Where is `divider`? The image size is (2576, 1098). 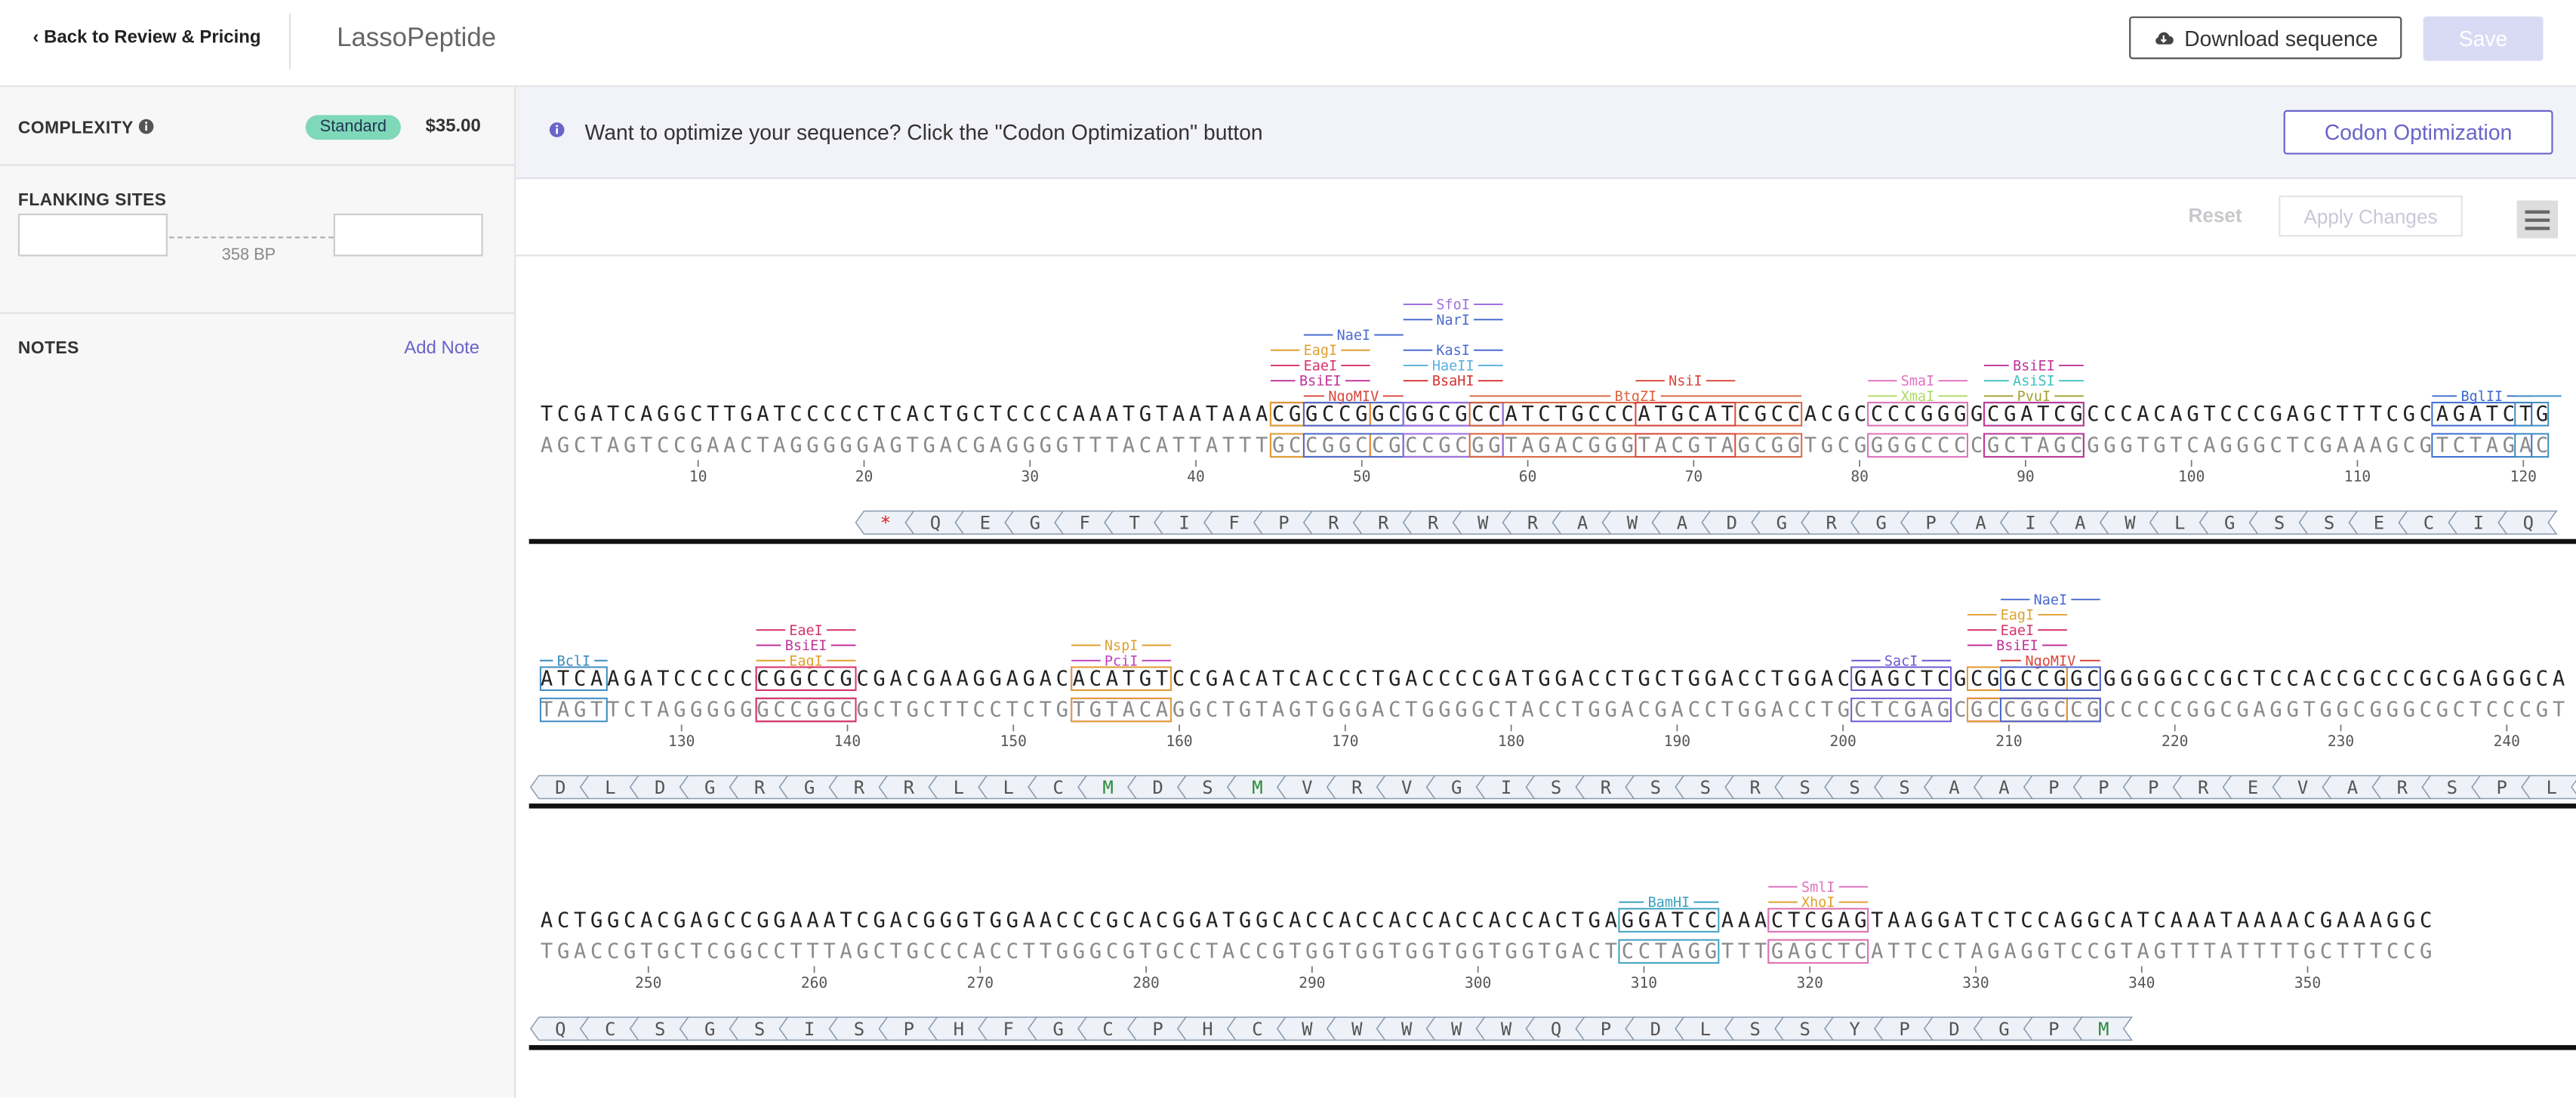 divider is located at coordinates (257, 313).